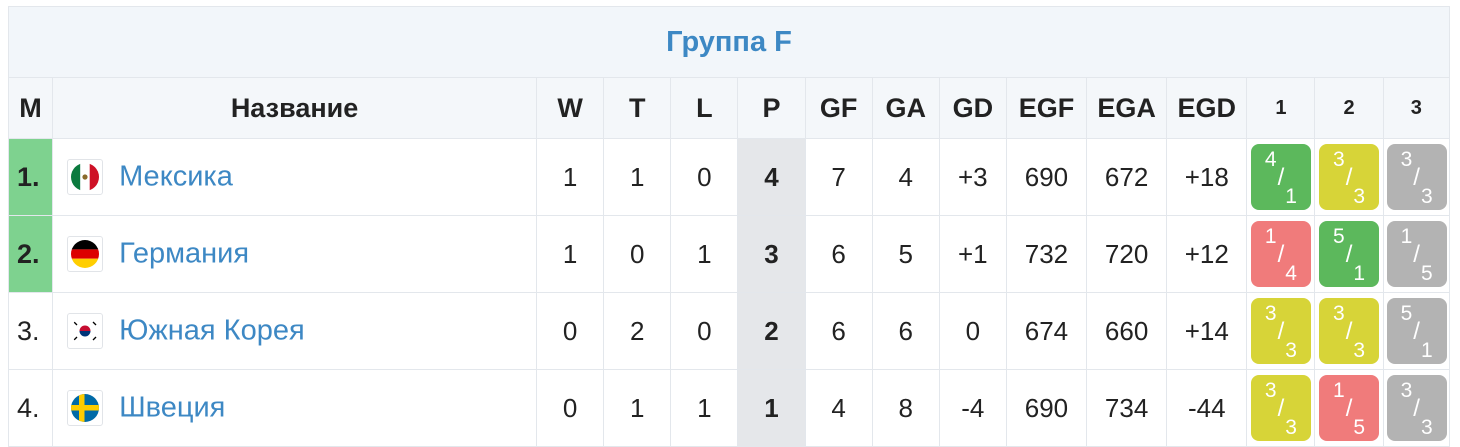 The image size is (1460, 447). Describe the element at coordinates (85, 254) in the screenshot. I see `germany-flag-icon` at that location.